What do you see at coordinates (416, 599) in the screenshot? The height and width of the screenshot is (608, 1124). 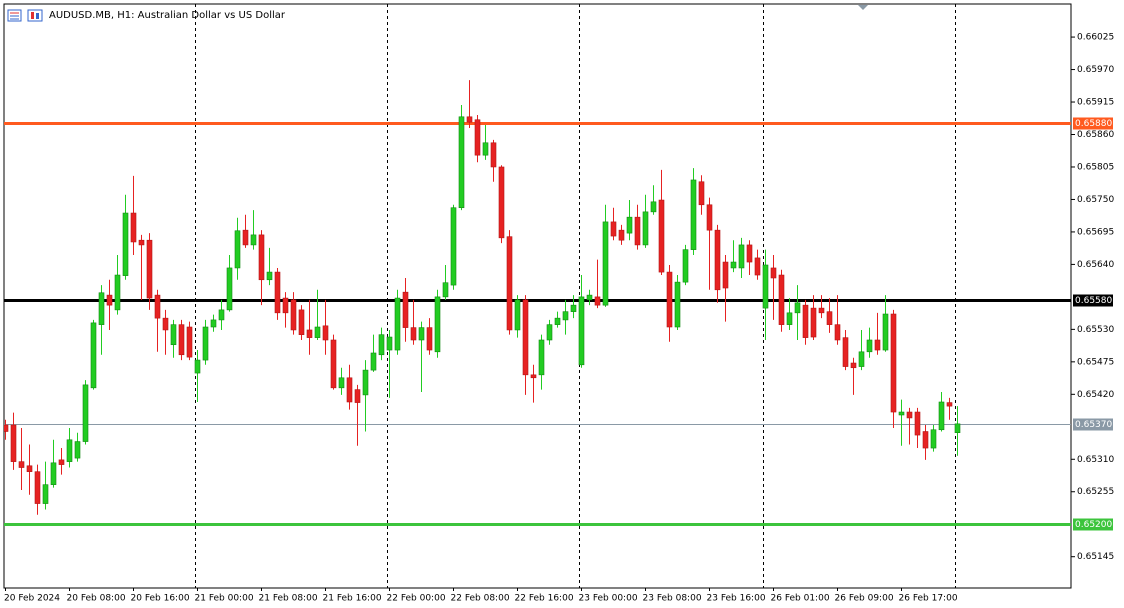 I see `x-tick-label: 22 Feb 00:00` at bounding box center [416, 599].